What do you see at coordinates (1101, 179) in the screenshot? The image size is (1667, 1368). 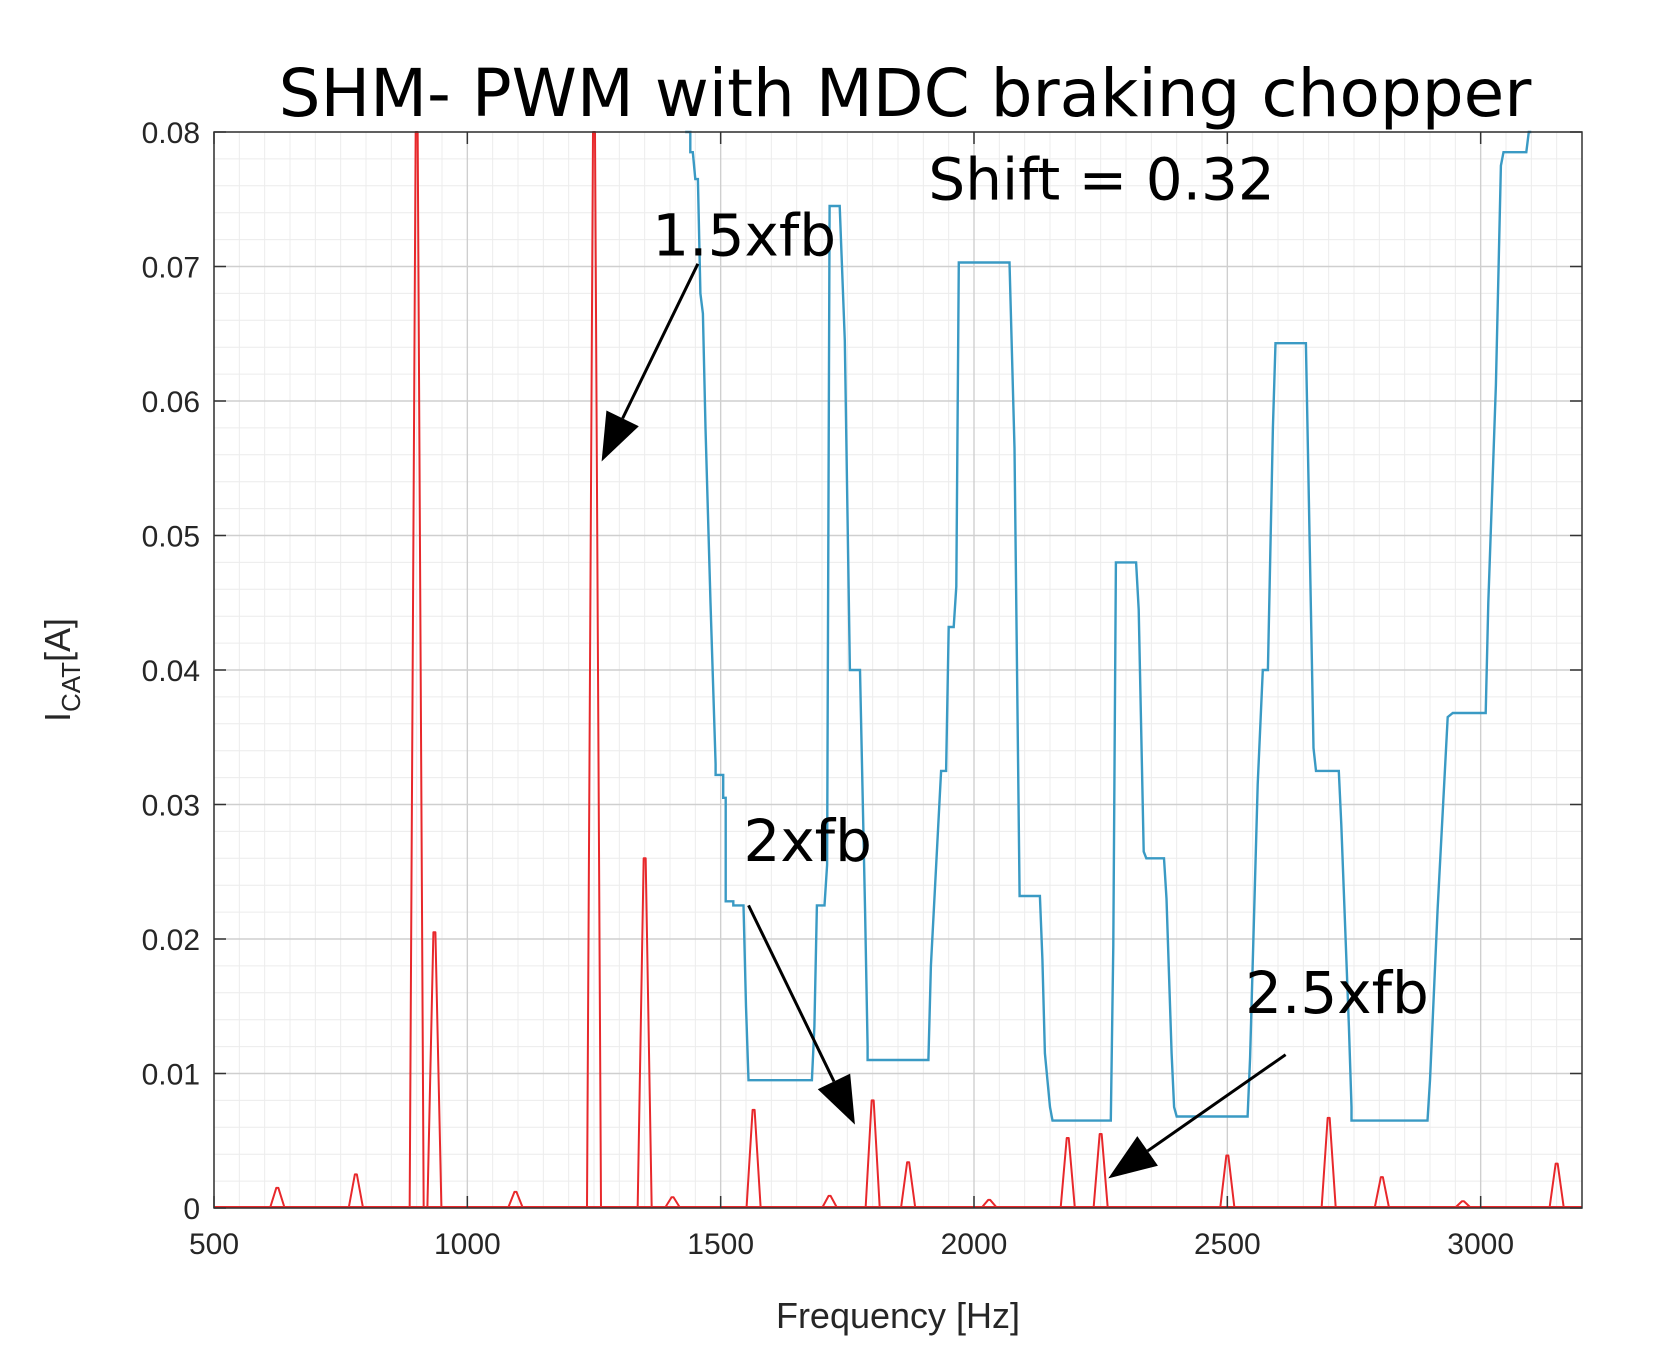 I see `annotation-shift: Shift = 0.32` at bounding box center [1101, 179].